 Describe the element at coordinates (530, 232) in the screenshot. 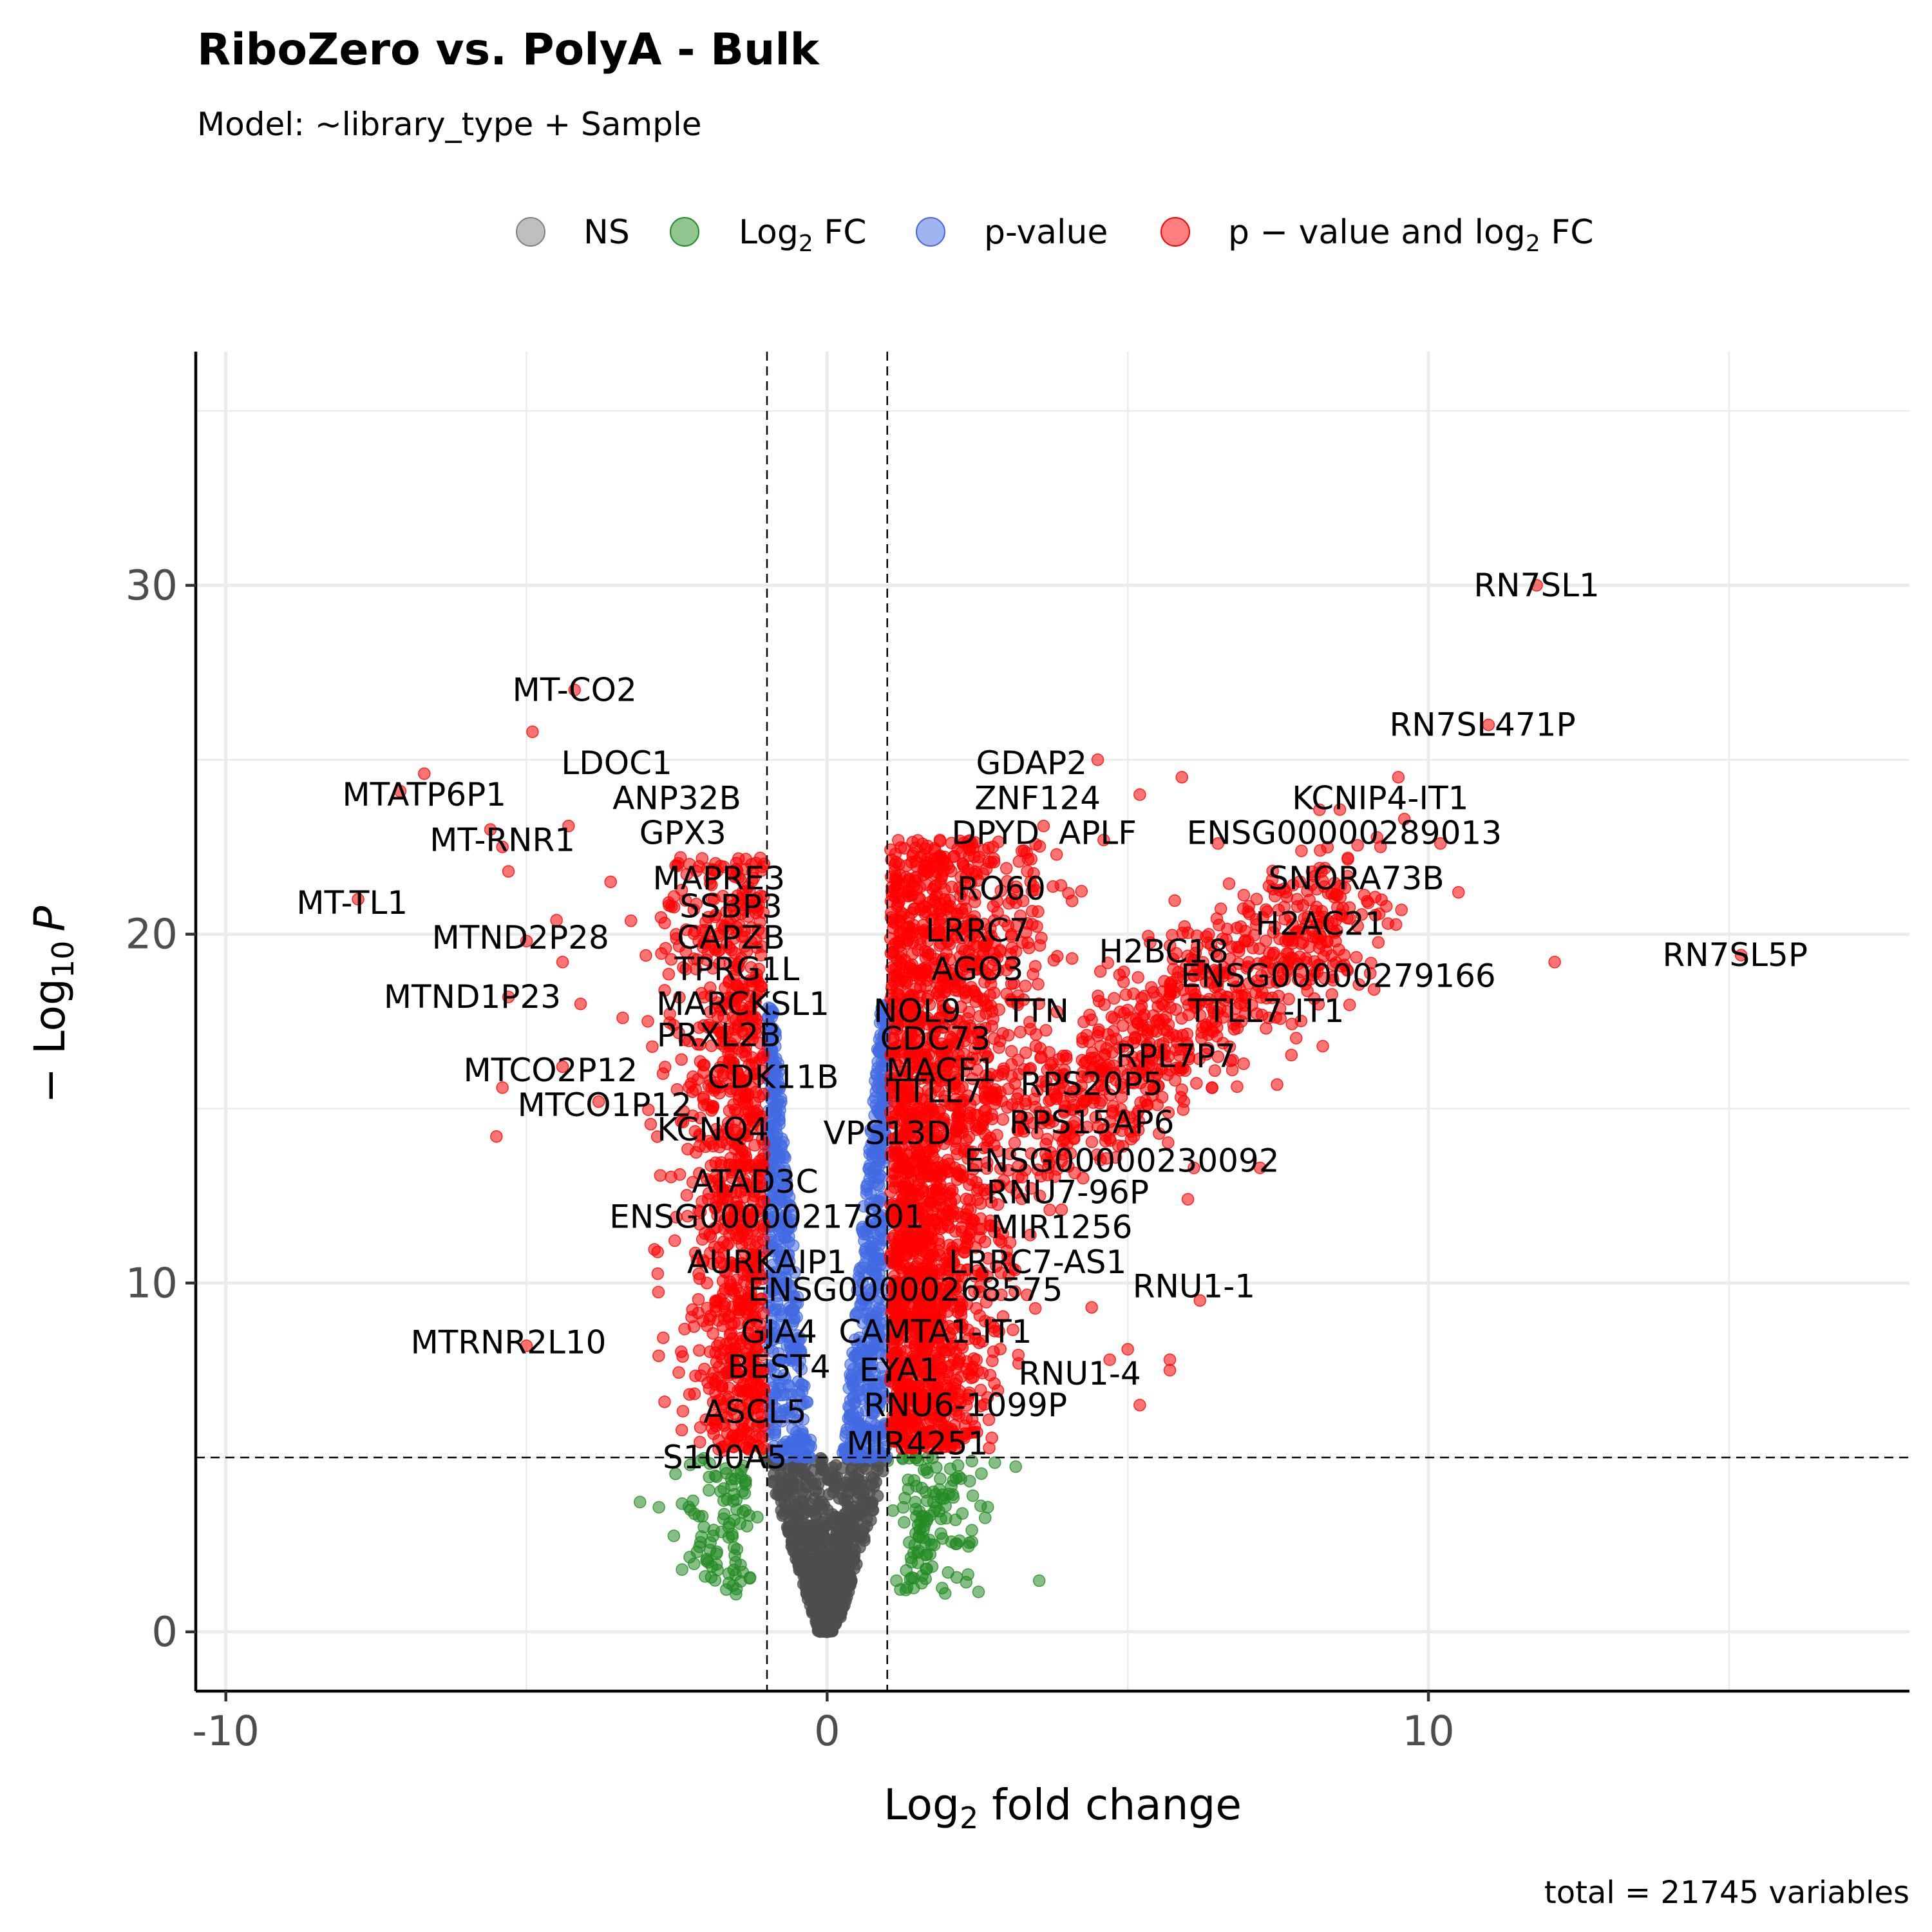

I see `legend-key-ns` at that location.